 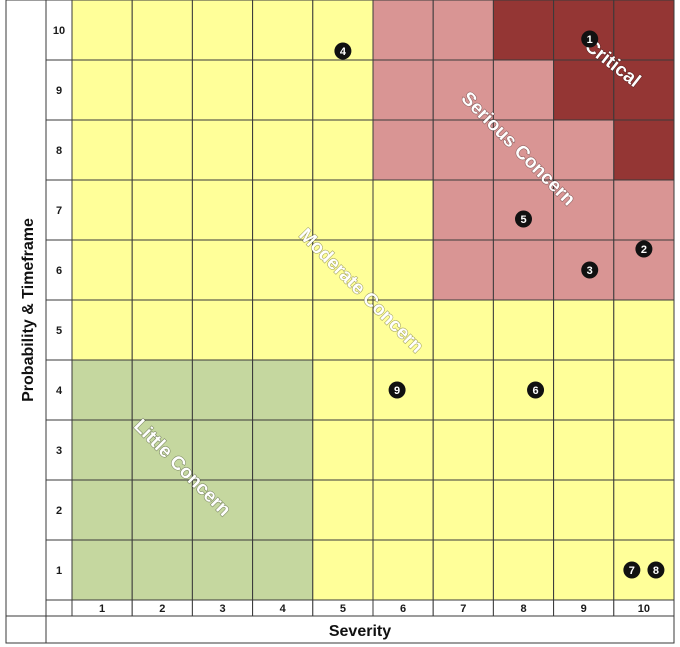 I want to click on y-tick-column: 10 9 8 7 6 5 4 3 2 1, so click(x=59, y=300).